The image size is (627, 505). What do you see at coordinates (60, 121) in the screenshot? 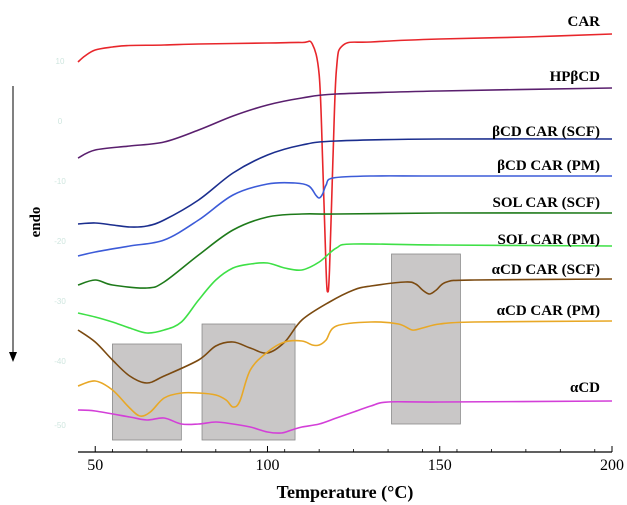
I see `faint-label: 0` at bounding box center [60, 121].